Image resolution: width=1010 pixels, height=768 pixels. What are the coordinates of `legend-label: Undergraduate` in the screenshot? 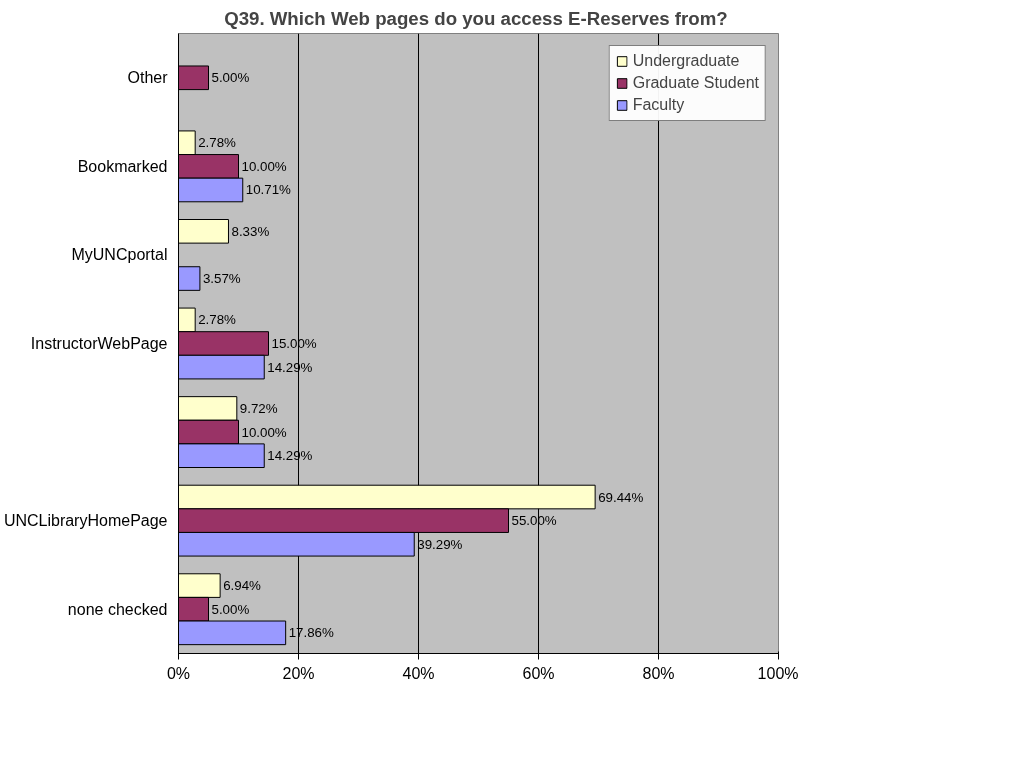 It's located at (686, 61).